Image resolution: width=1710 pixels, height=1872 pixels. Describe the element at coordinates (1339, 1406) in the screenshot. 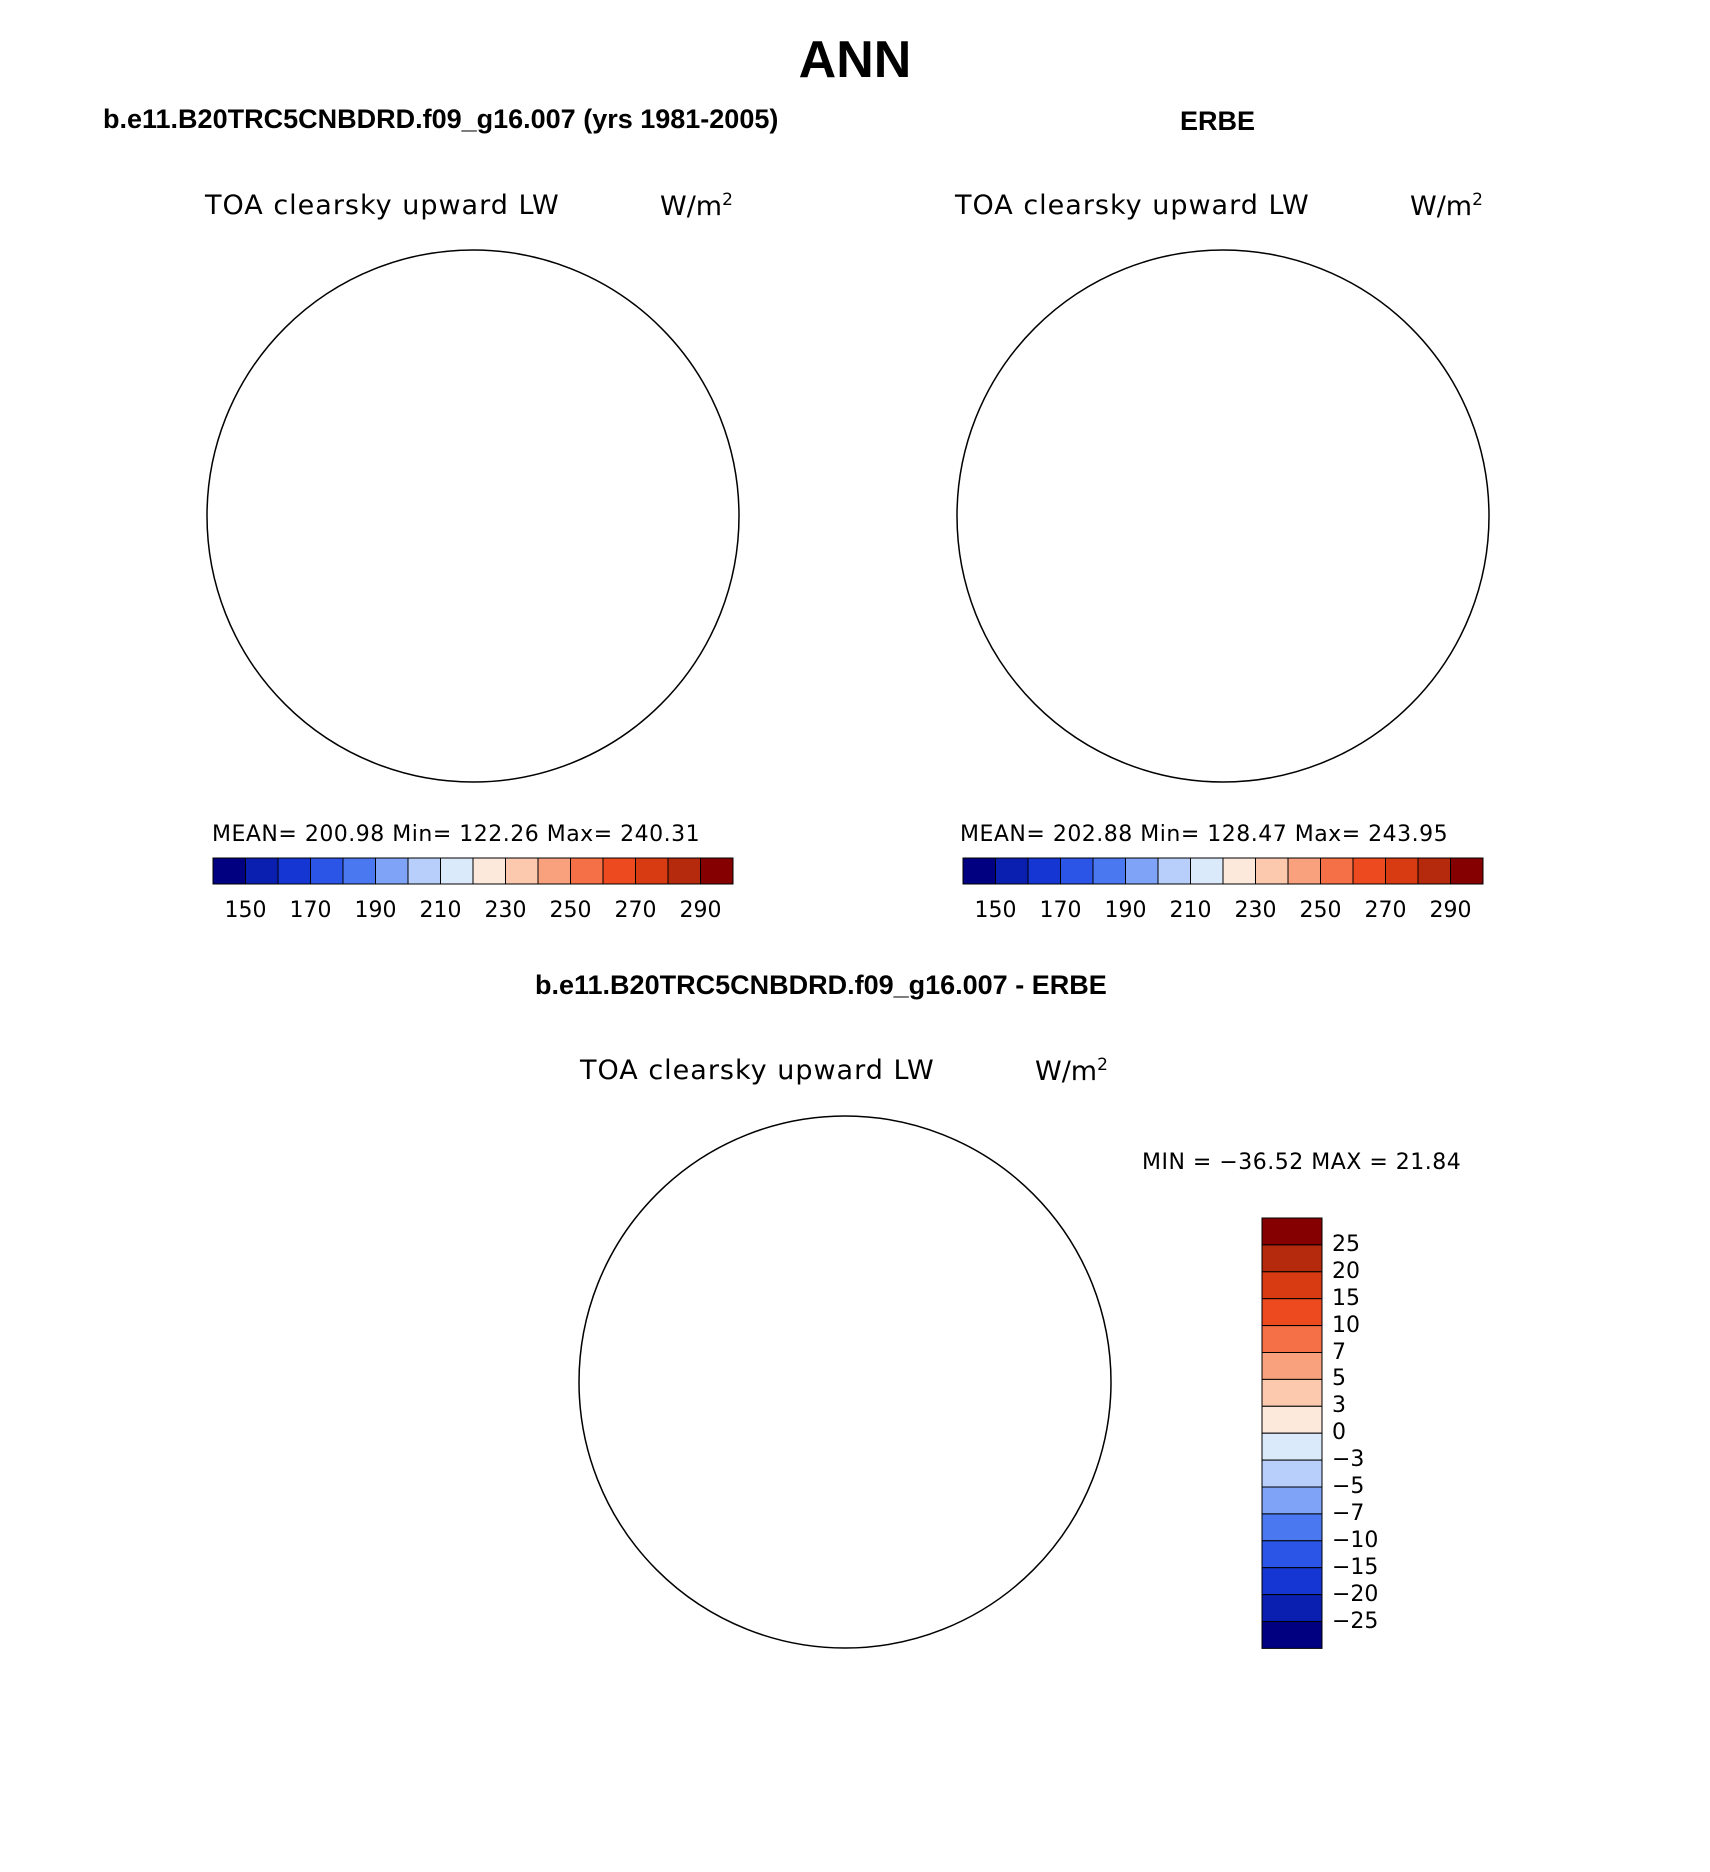

I see `colorbar-tick-label: 3` at that location.